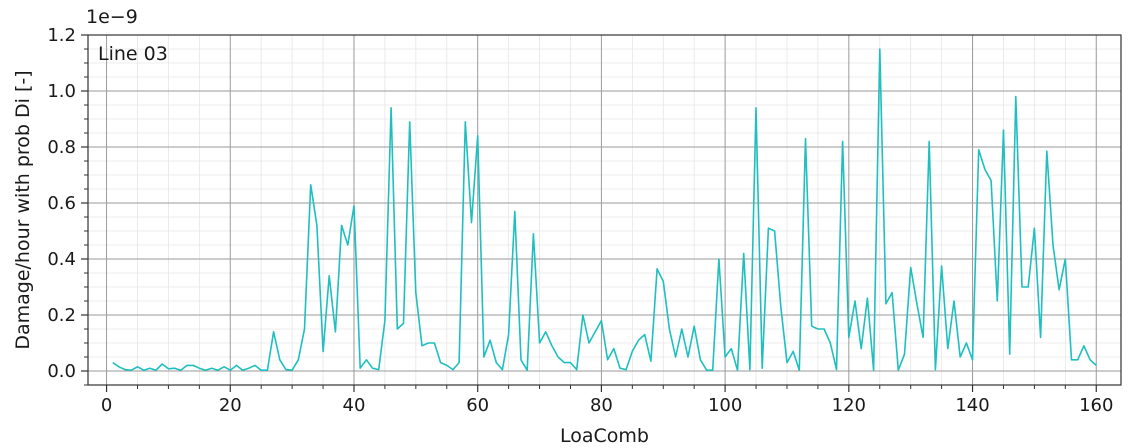 The height and width of the screenshot is (448, 1136). I want to click on y-tick-label: 0.6, so click(61, 203).